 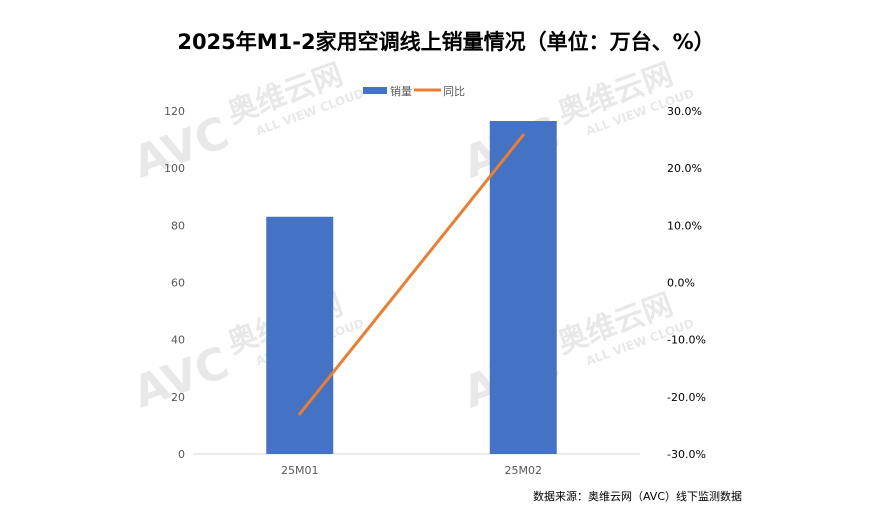 What do you see at coordinates (300, 470) in the screenshot?
I see `x-tick-label: 25M01` at bounding box center [300, 470].